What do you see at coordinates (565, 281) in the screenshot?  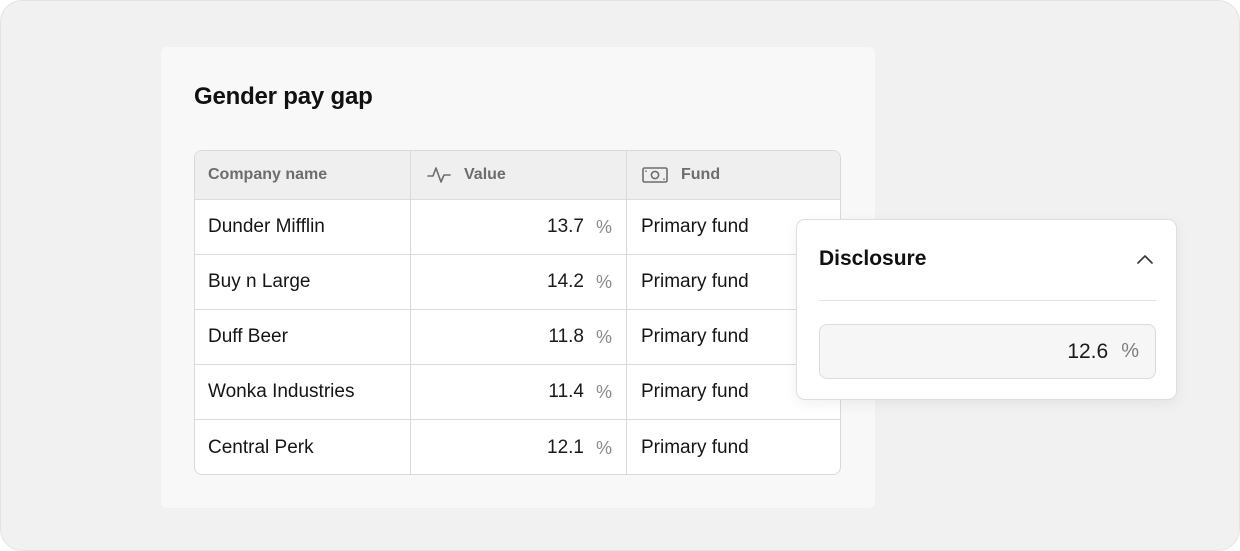 I see `value-number: 14.2` at bounding box center [565, 281].